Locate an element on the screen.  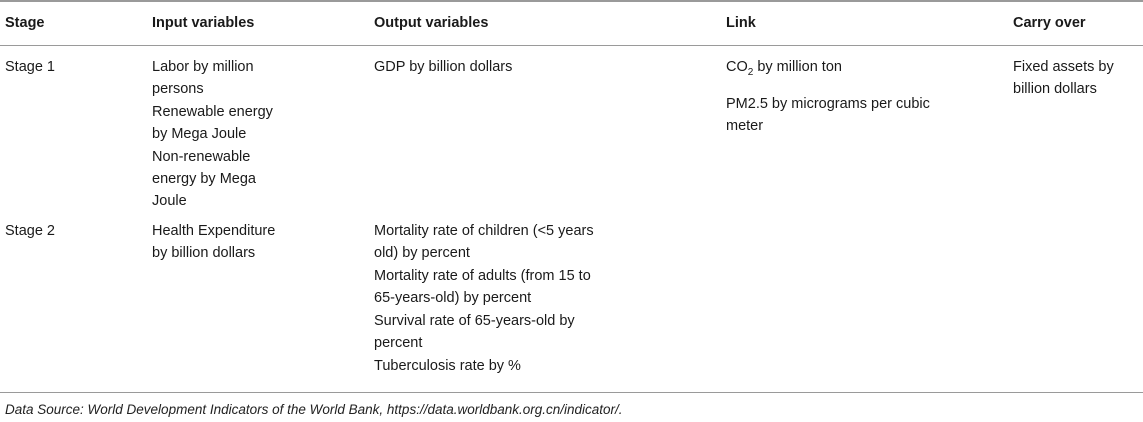
output-variable: Survival rate of 65-years-old by percent is located at coordinates (474, 332).